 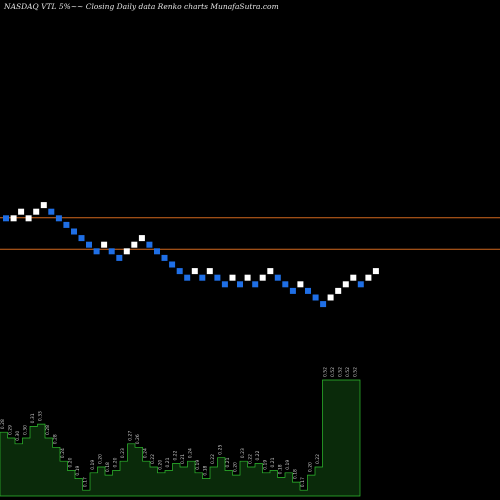 I want to click on volume-label: 0.29, so click(x=10, y=430).